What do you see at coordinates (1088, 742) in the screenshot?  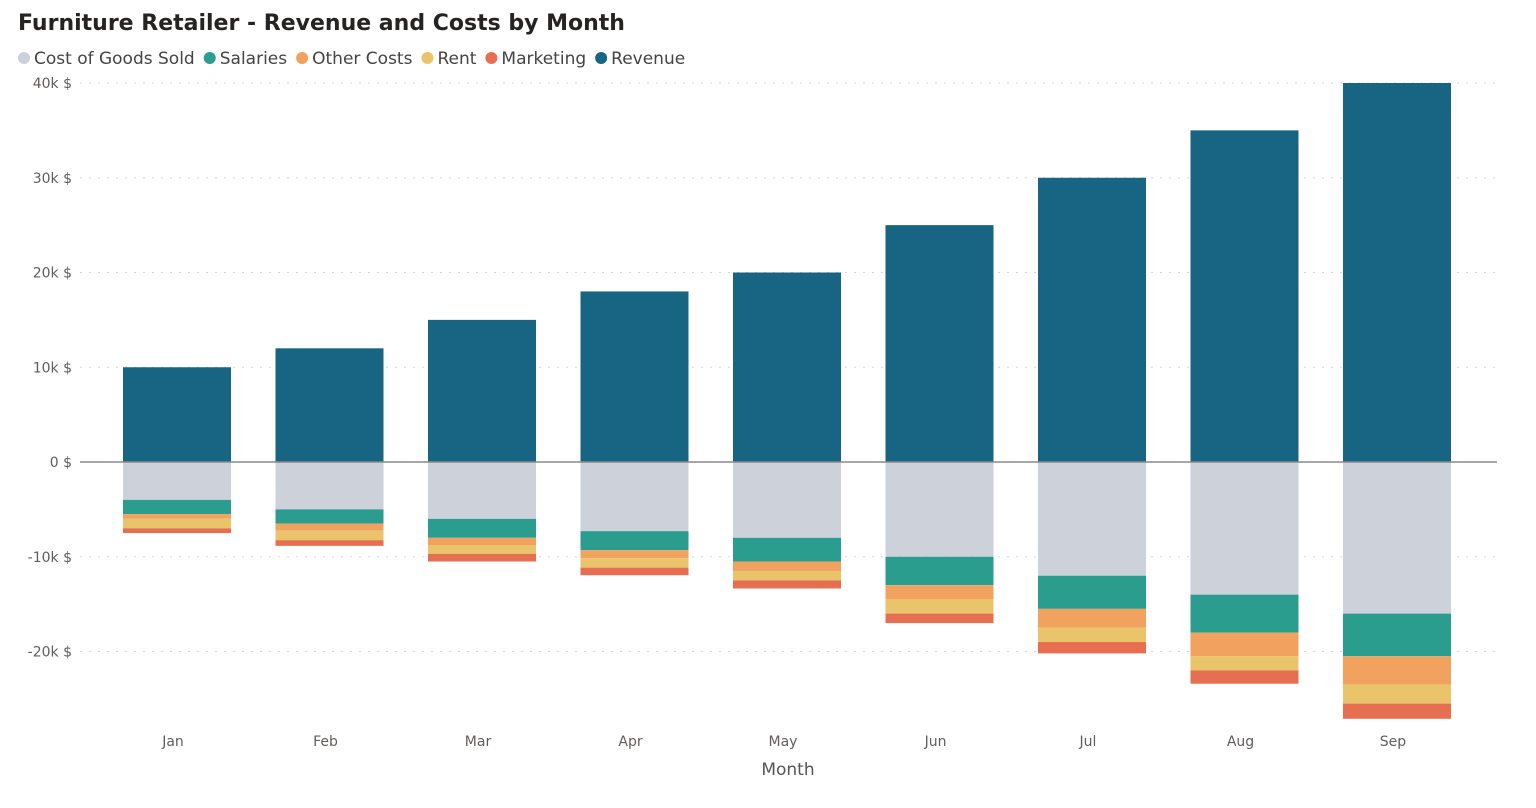 I see `x-tick-label: Jul` at bounding box center [1088, 742].